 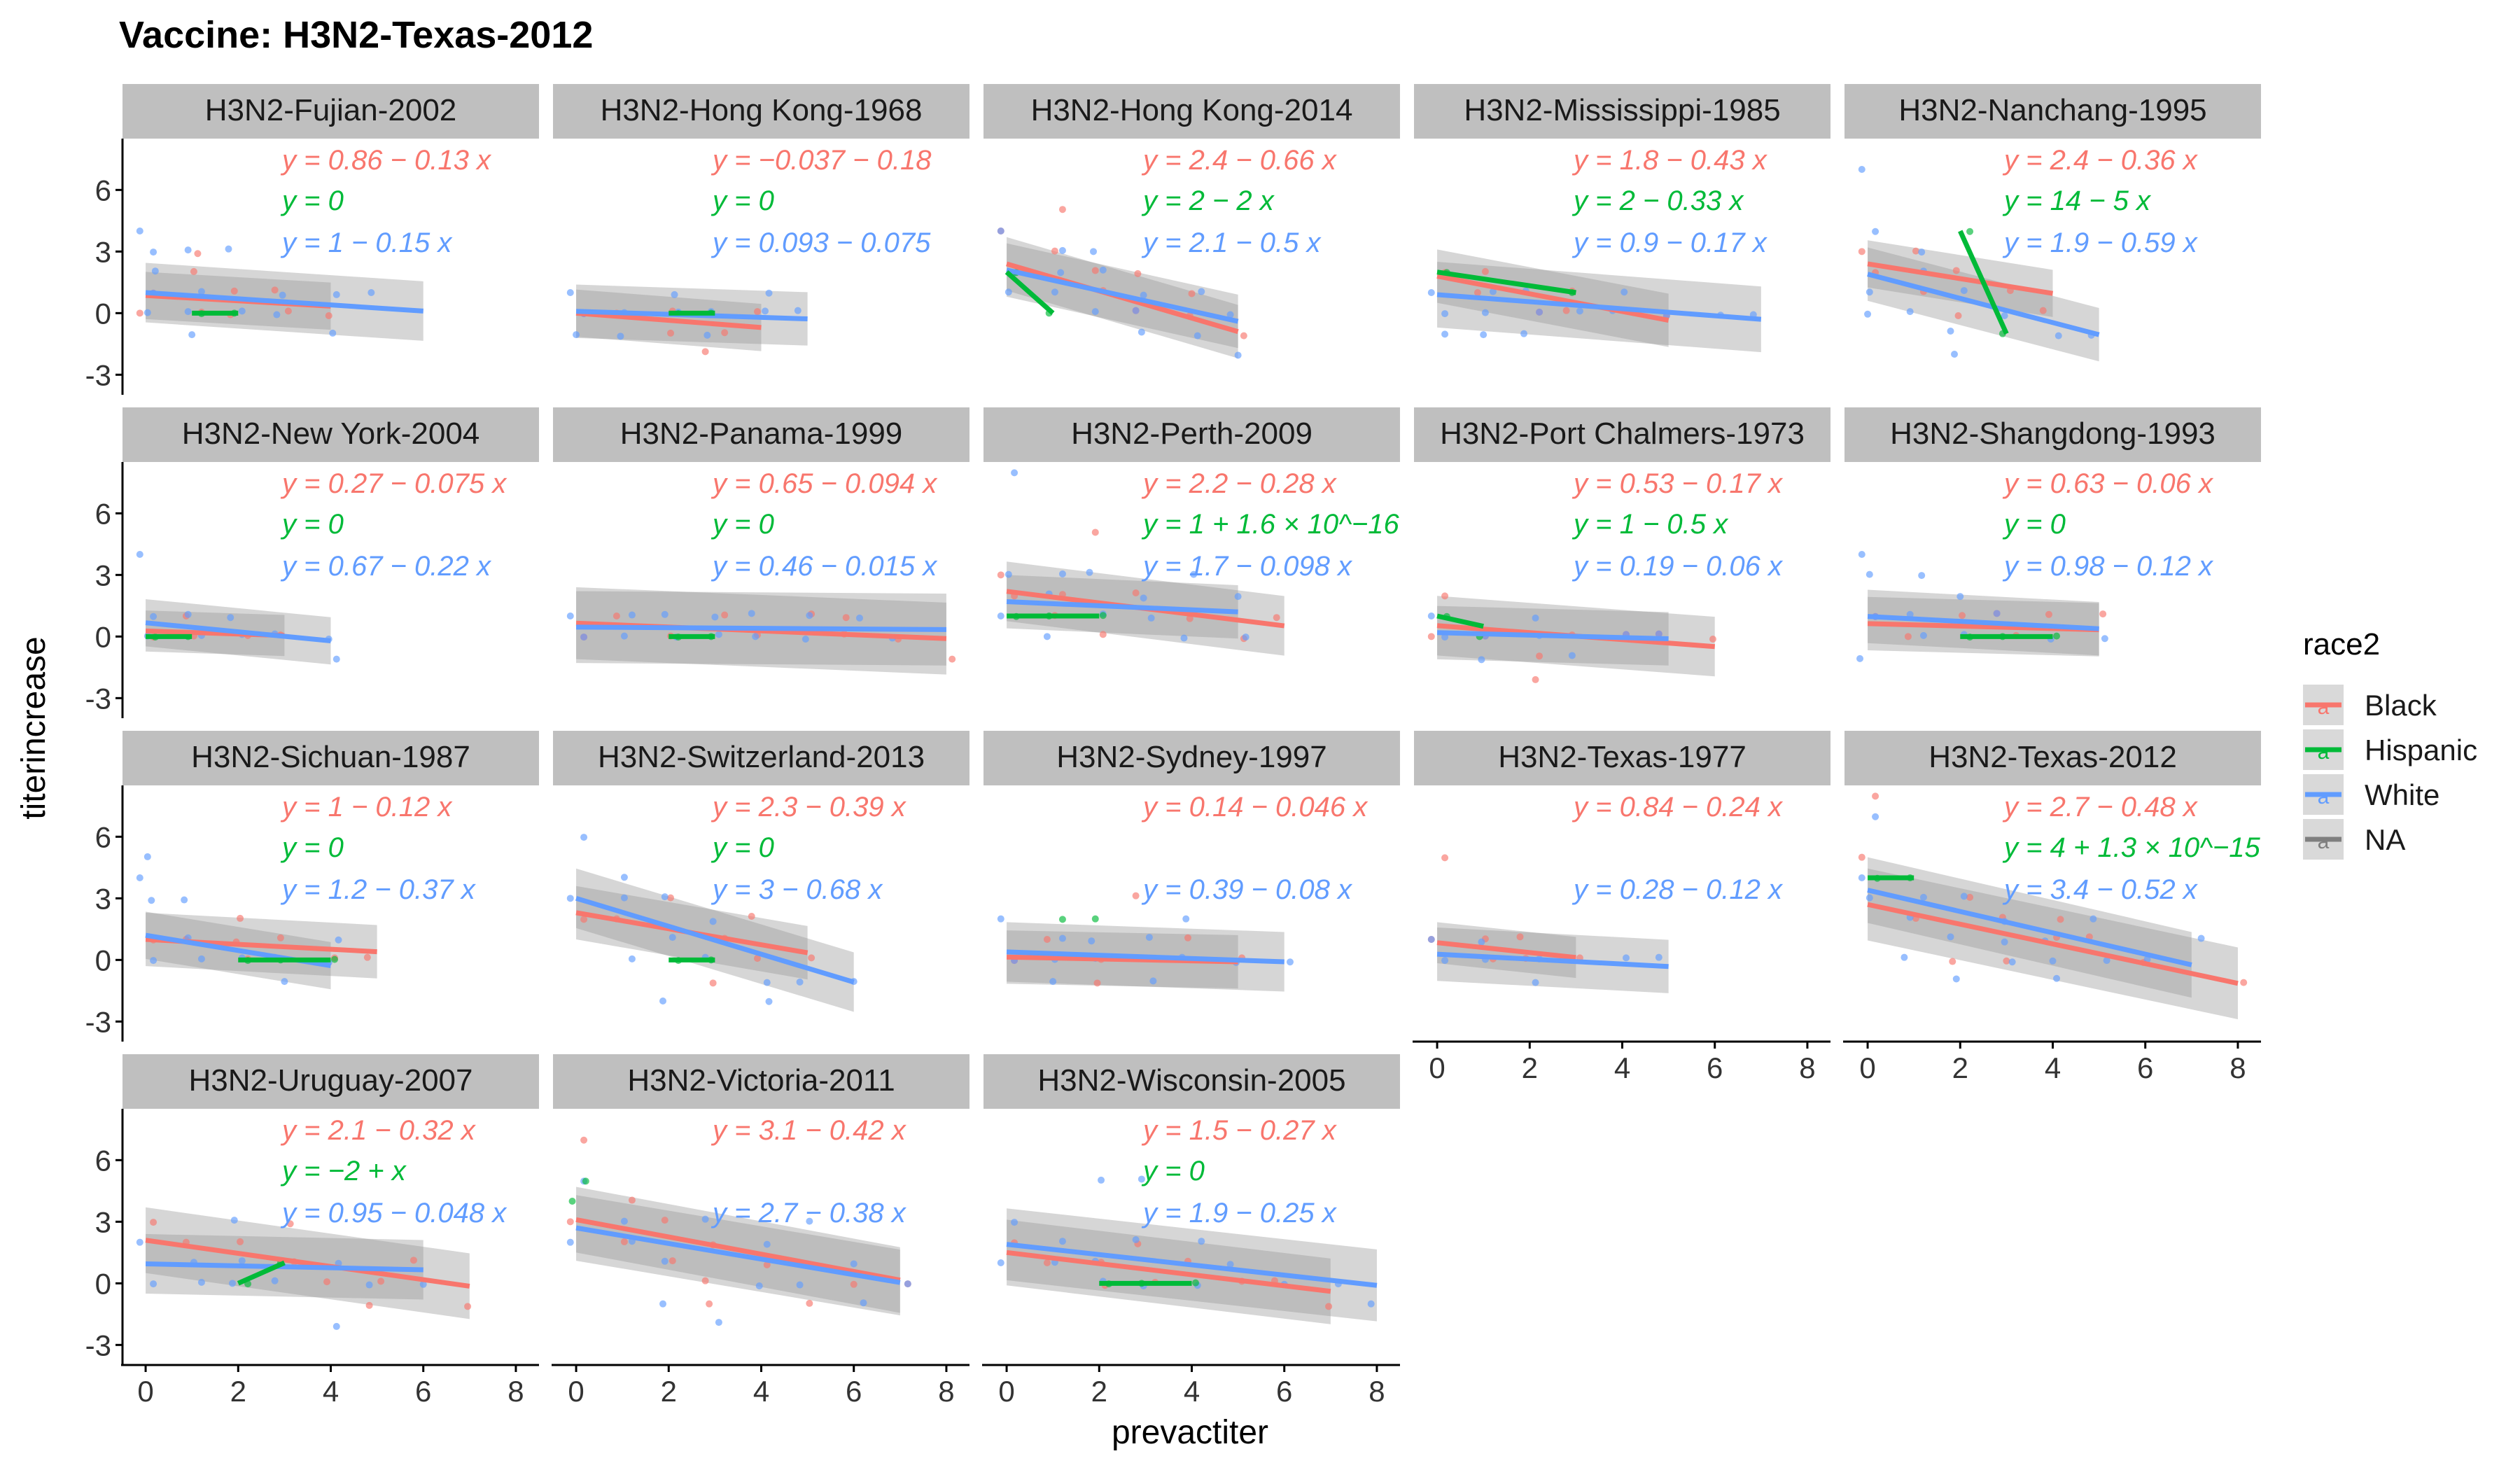 I want to click on facet-title: H3N2-Panama-1999, so click(x=761, y=433).